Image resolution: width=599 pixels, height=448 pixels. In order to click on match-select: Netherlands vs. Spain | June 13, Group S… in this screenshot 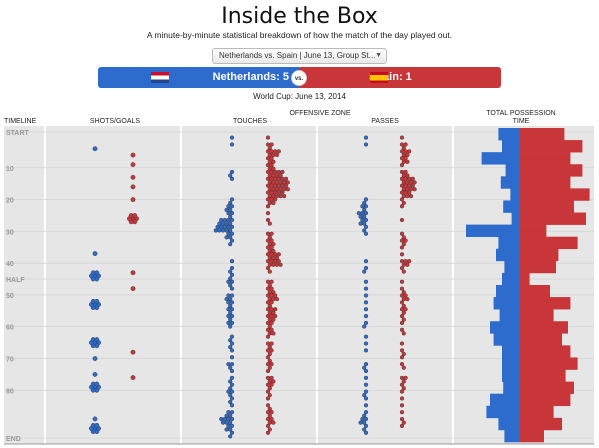, I will do `click(299, 56)`.